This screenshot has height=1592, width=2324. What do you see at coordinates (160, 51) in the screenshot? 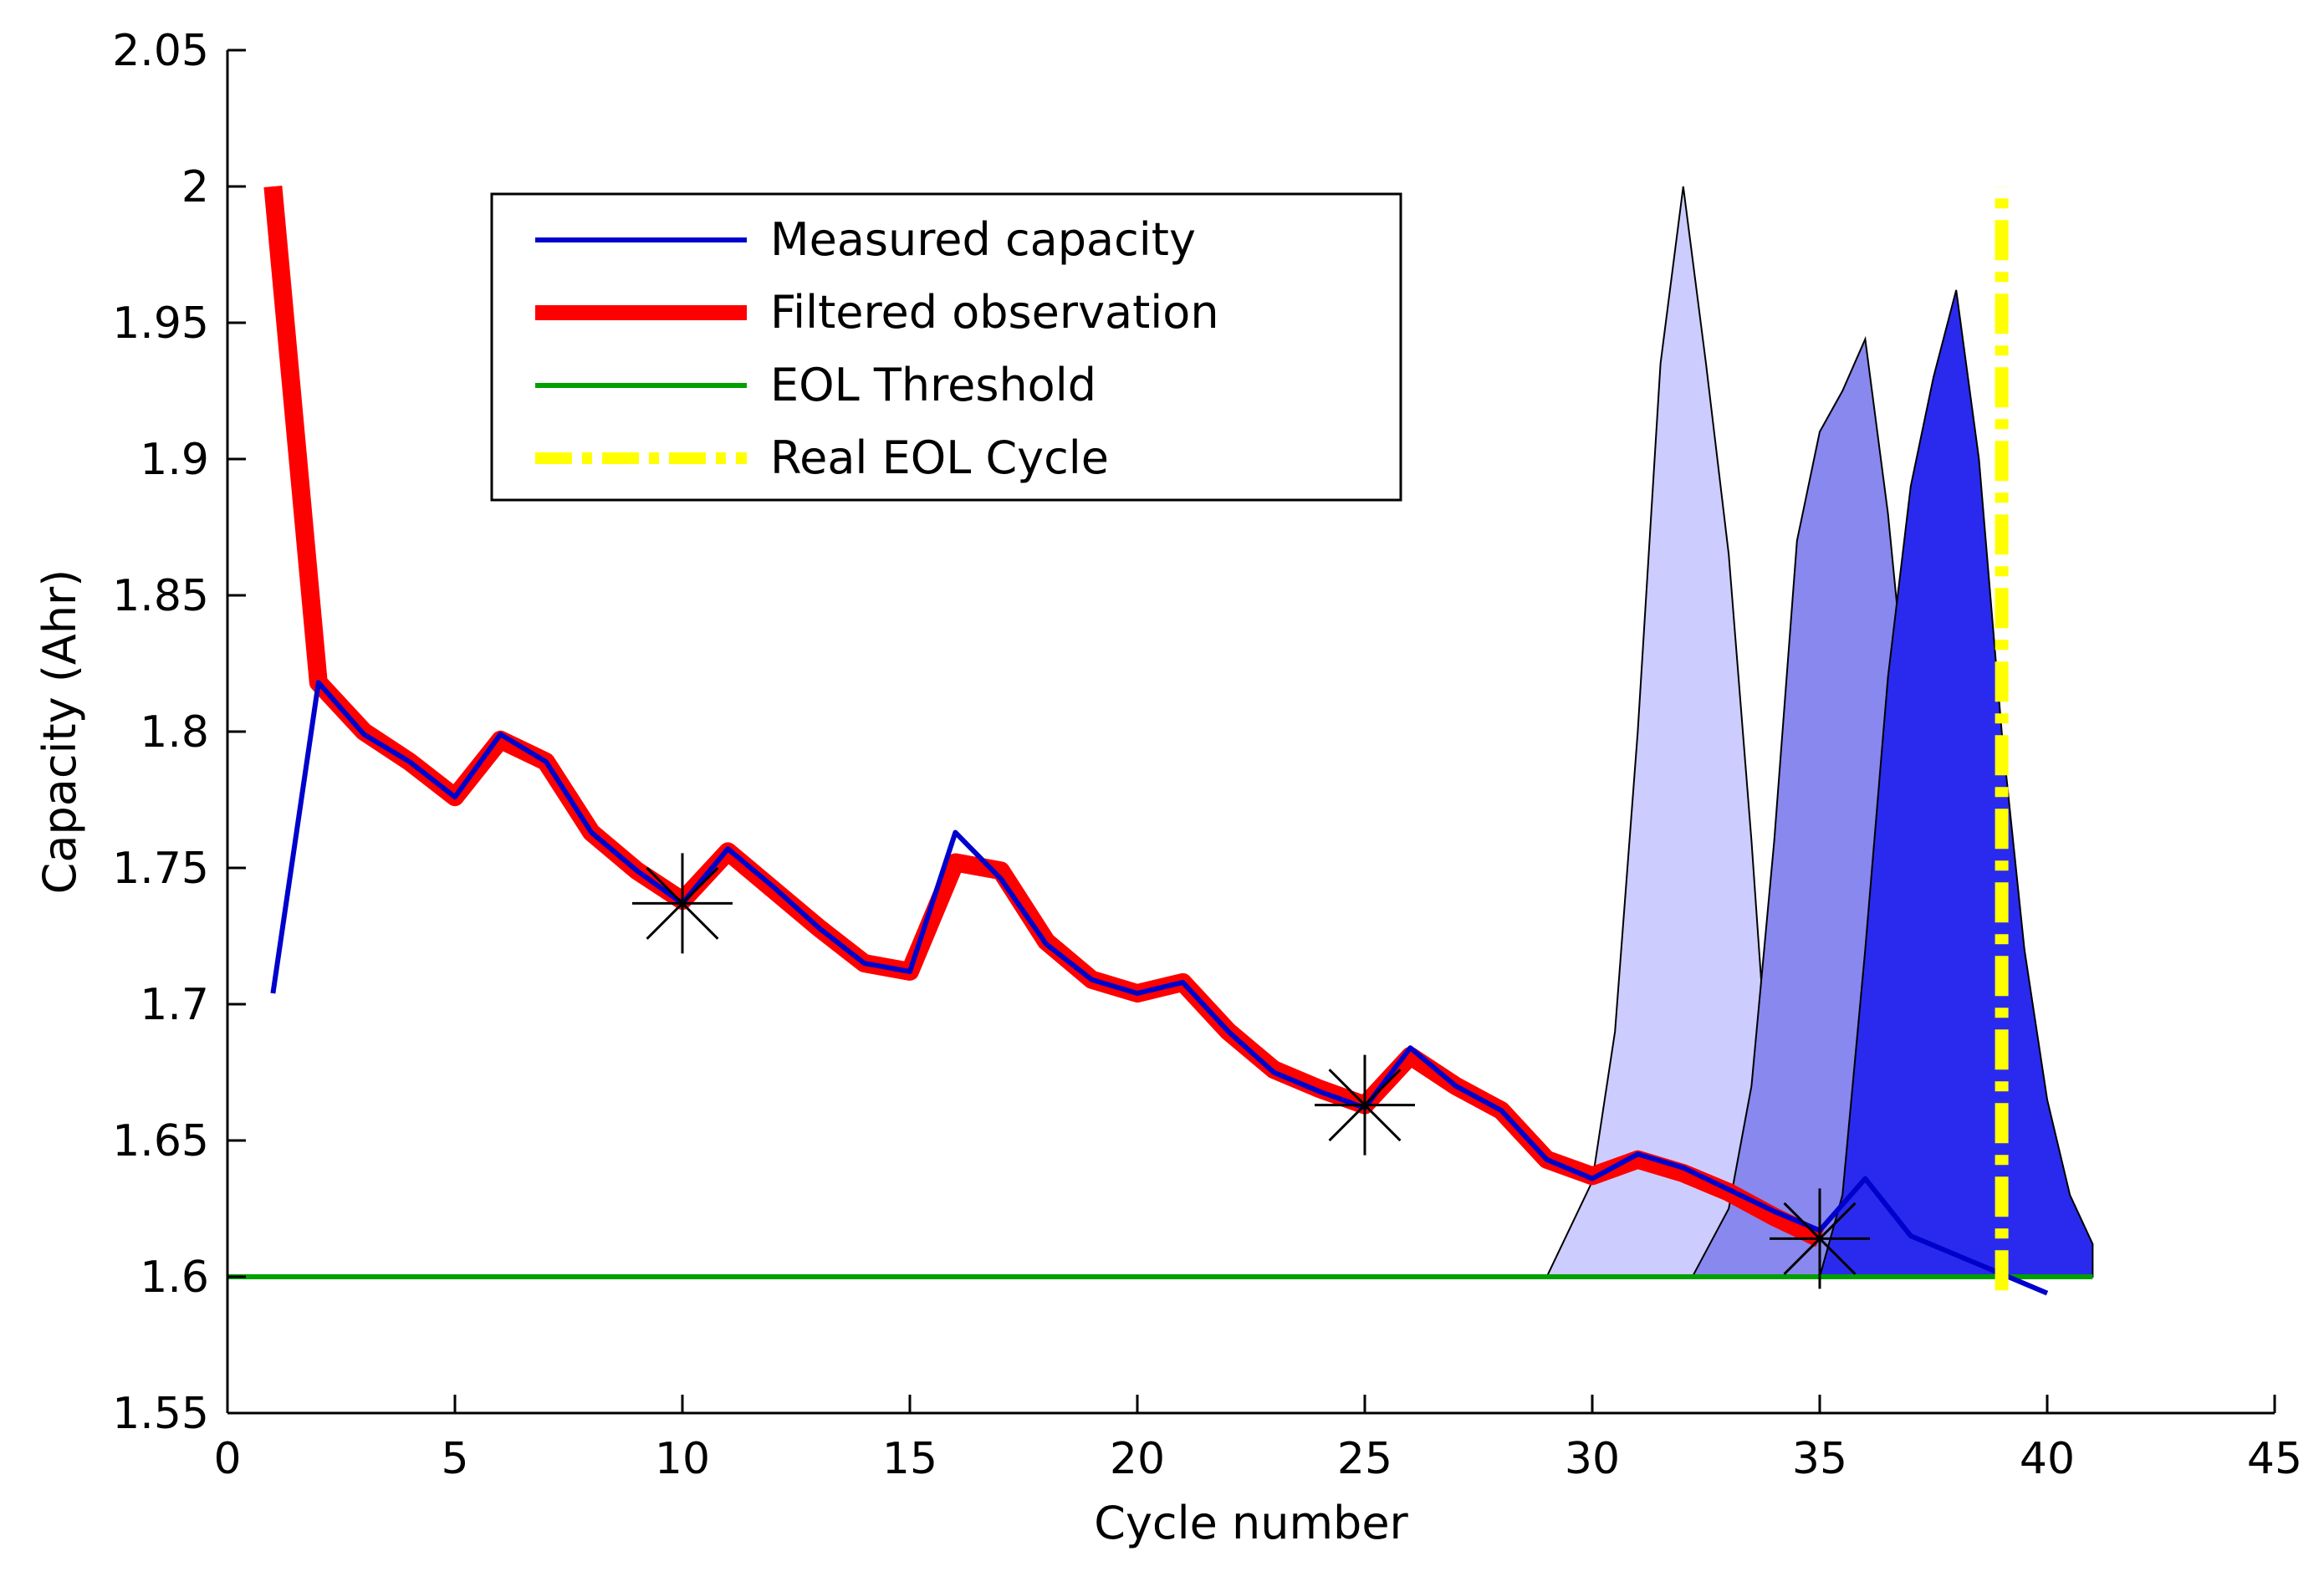
I see `y-tick-label-10: 2.05` at bounding box center [160, 51].